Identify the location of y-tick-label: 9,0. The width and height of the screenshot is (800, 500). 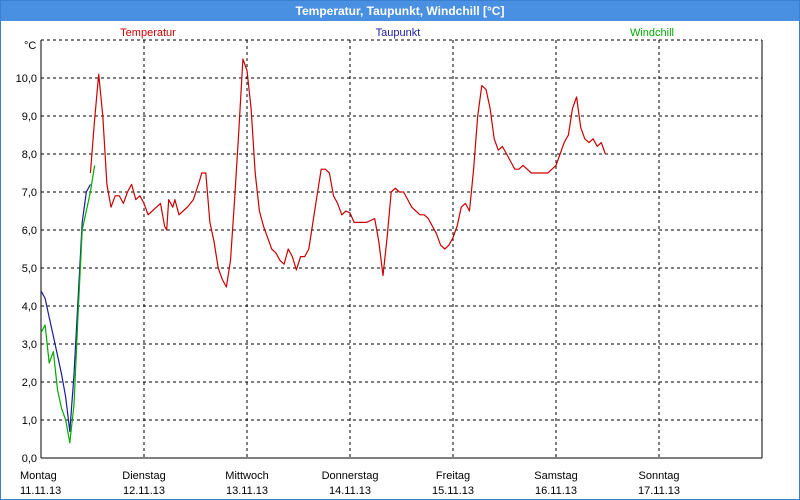
(29, 117).